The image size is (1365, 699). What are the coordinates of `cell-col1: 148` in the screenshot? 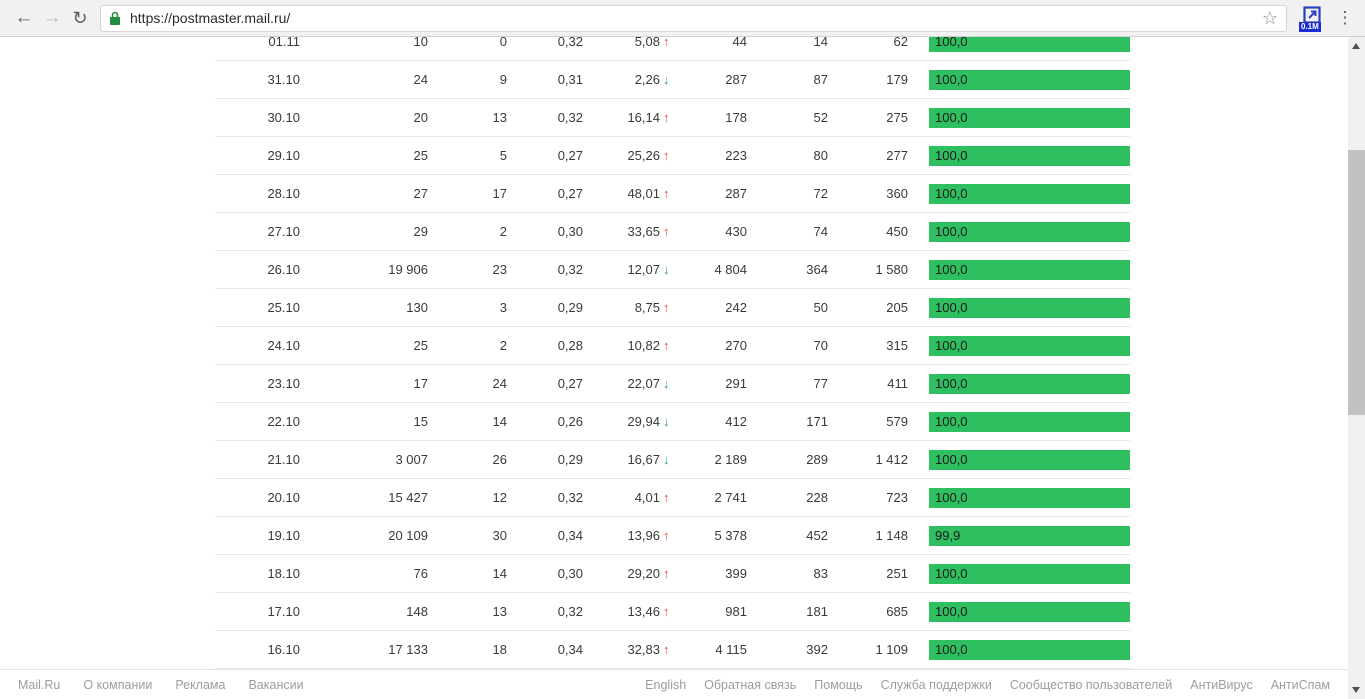 It's located at (417, 611).